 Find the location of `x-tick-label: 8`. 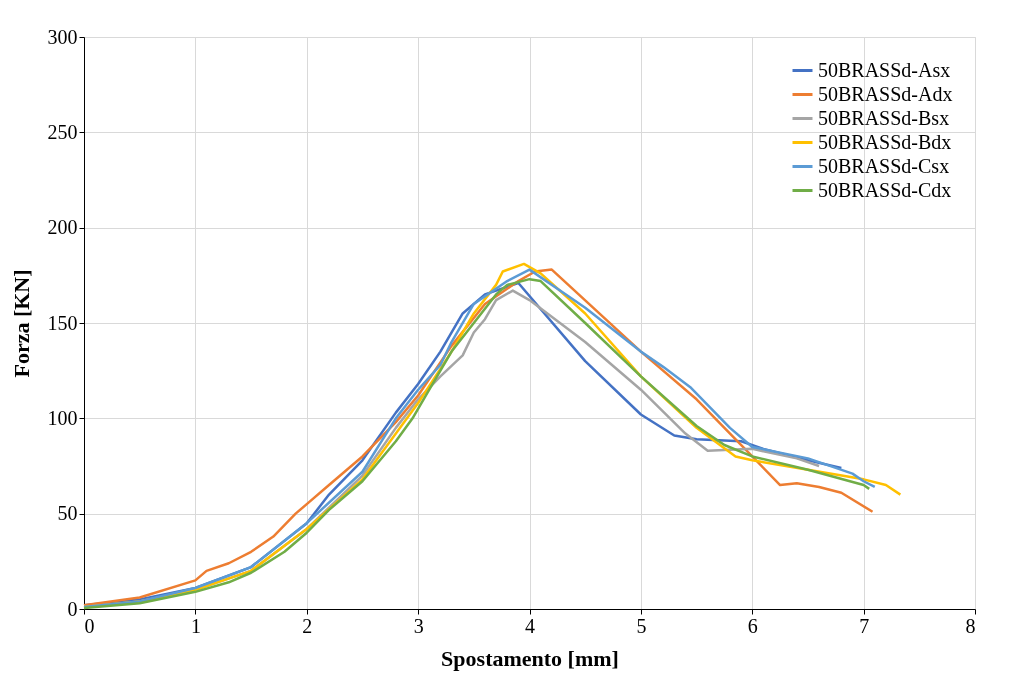

x-tick-label: 8 is located at coordinates (970, 625).